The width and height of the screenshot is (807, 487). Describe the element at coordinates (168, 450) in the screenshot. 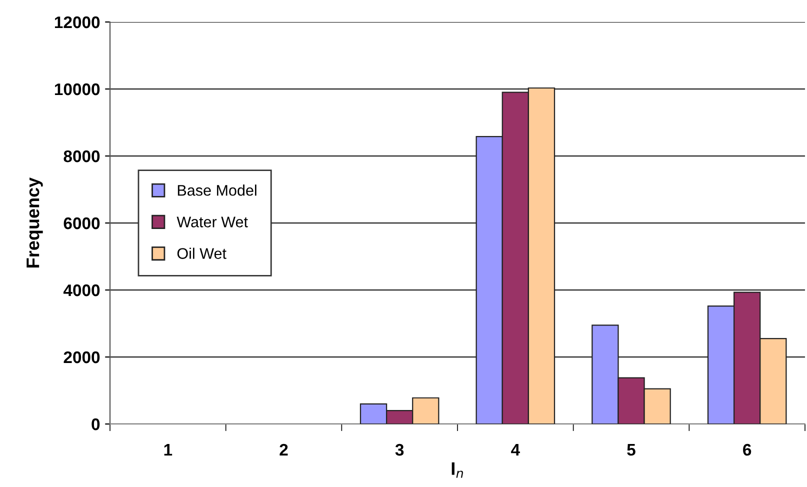

I see `x-tick-label: 1` at that location.